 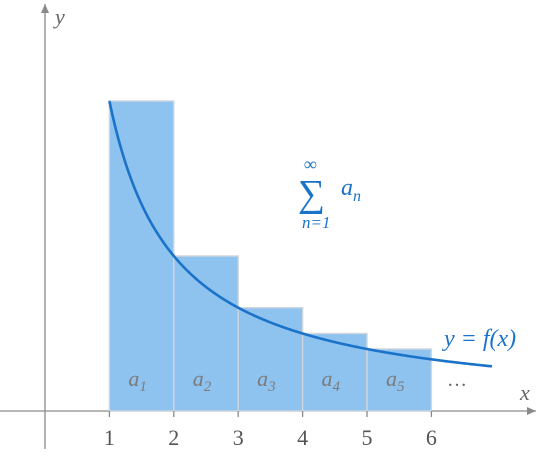 I want to click on rectangle-label-5: a5, so click(x=395, y=380).